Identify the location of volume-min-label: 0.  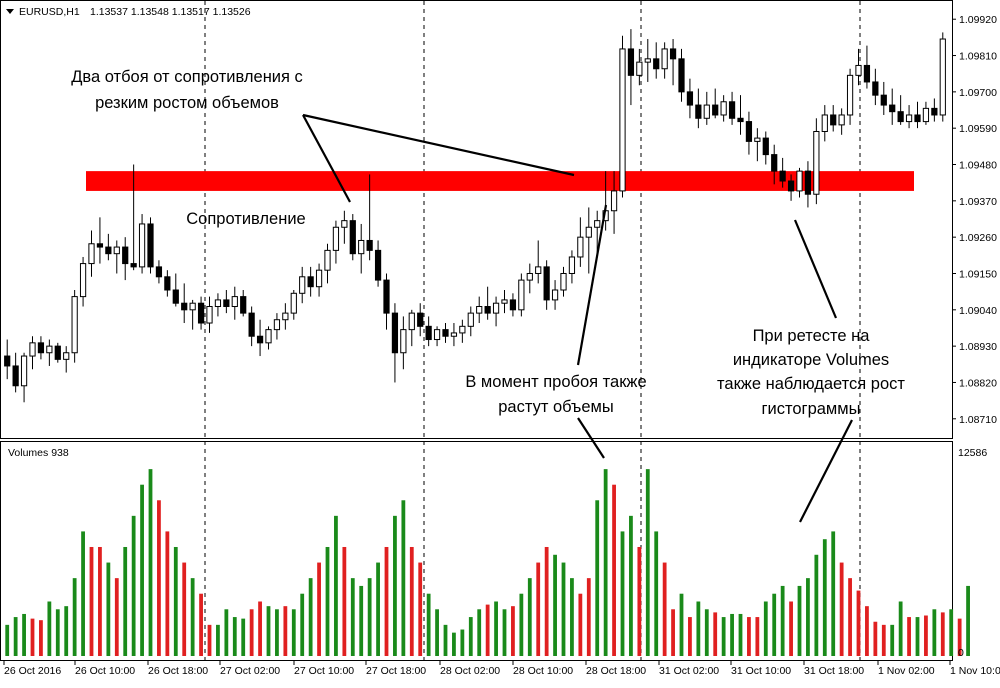
(961, 653).